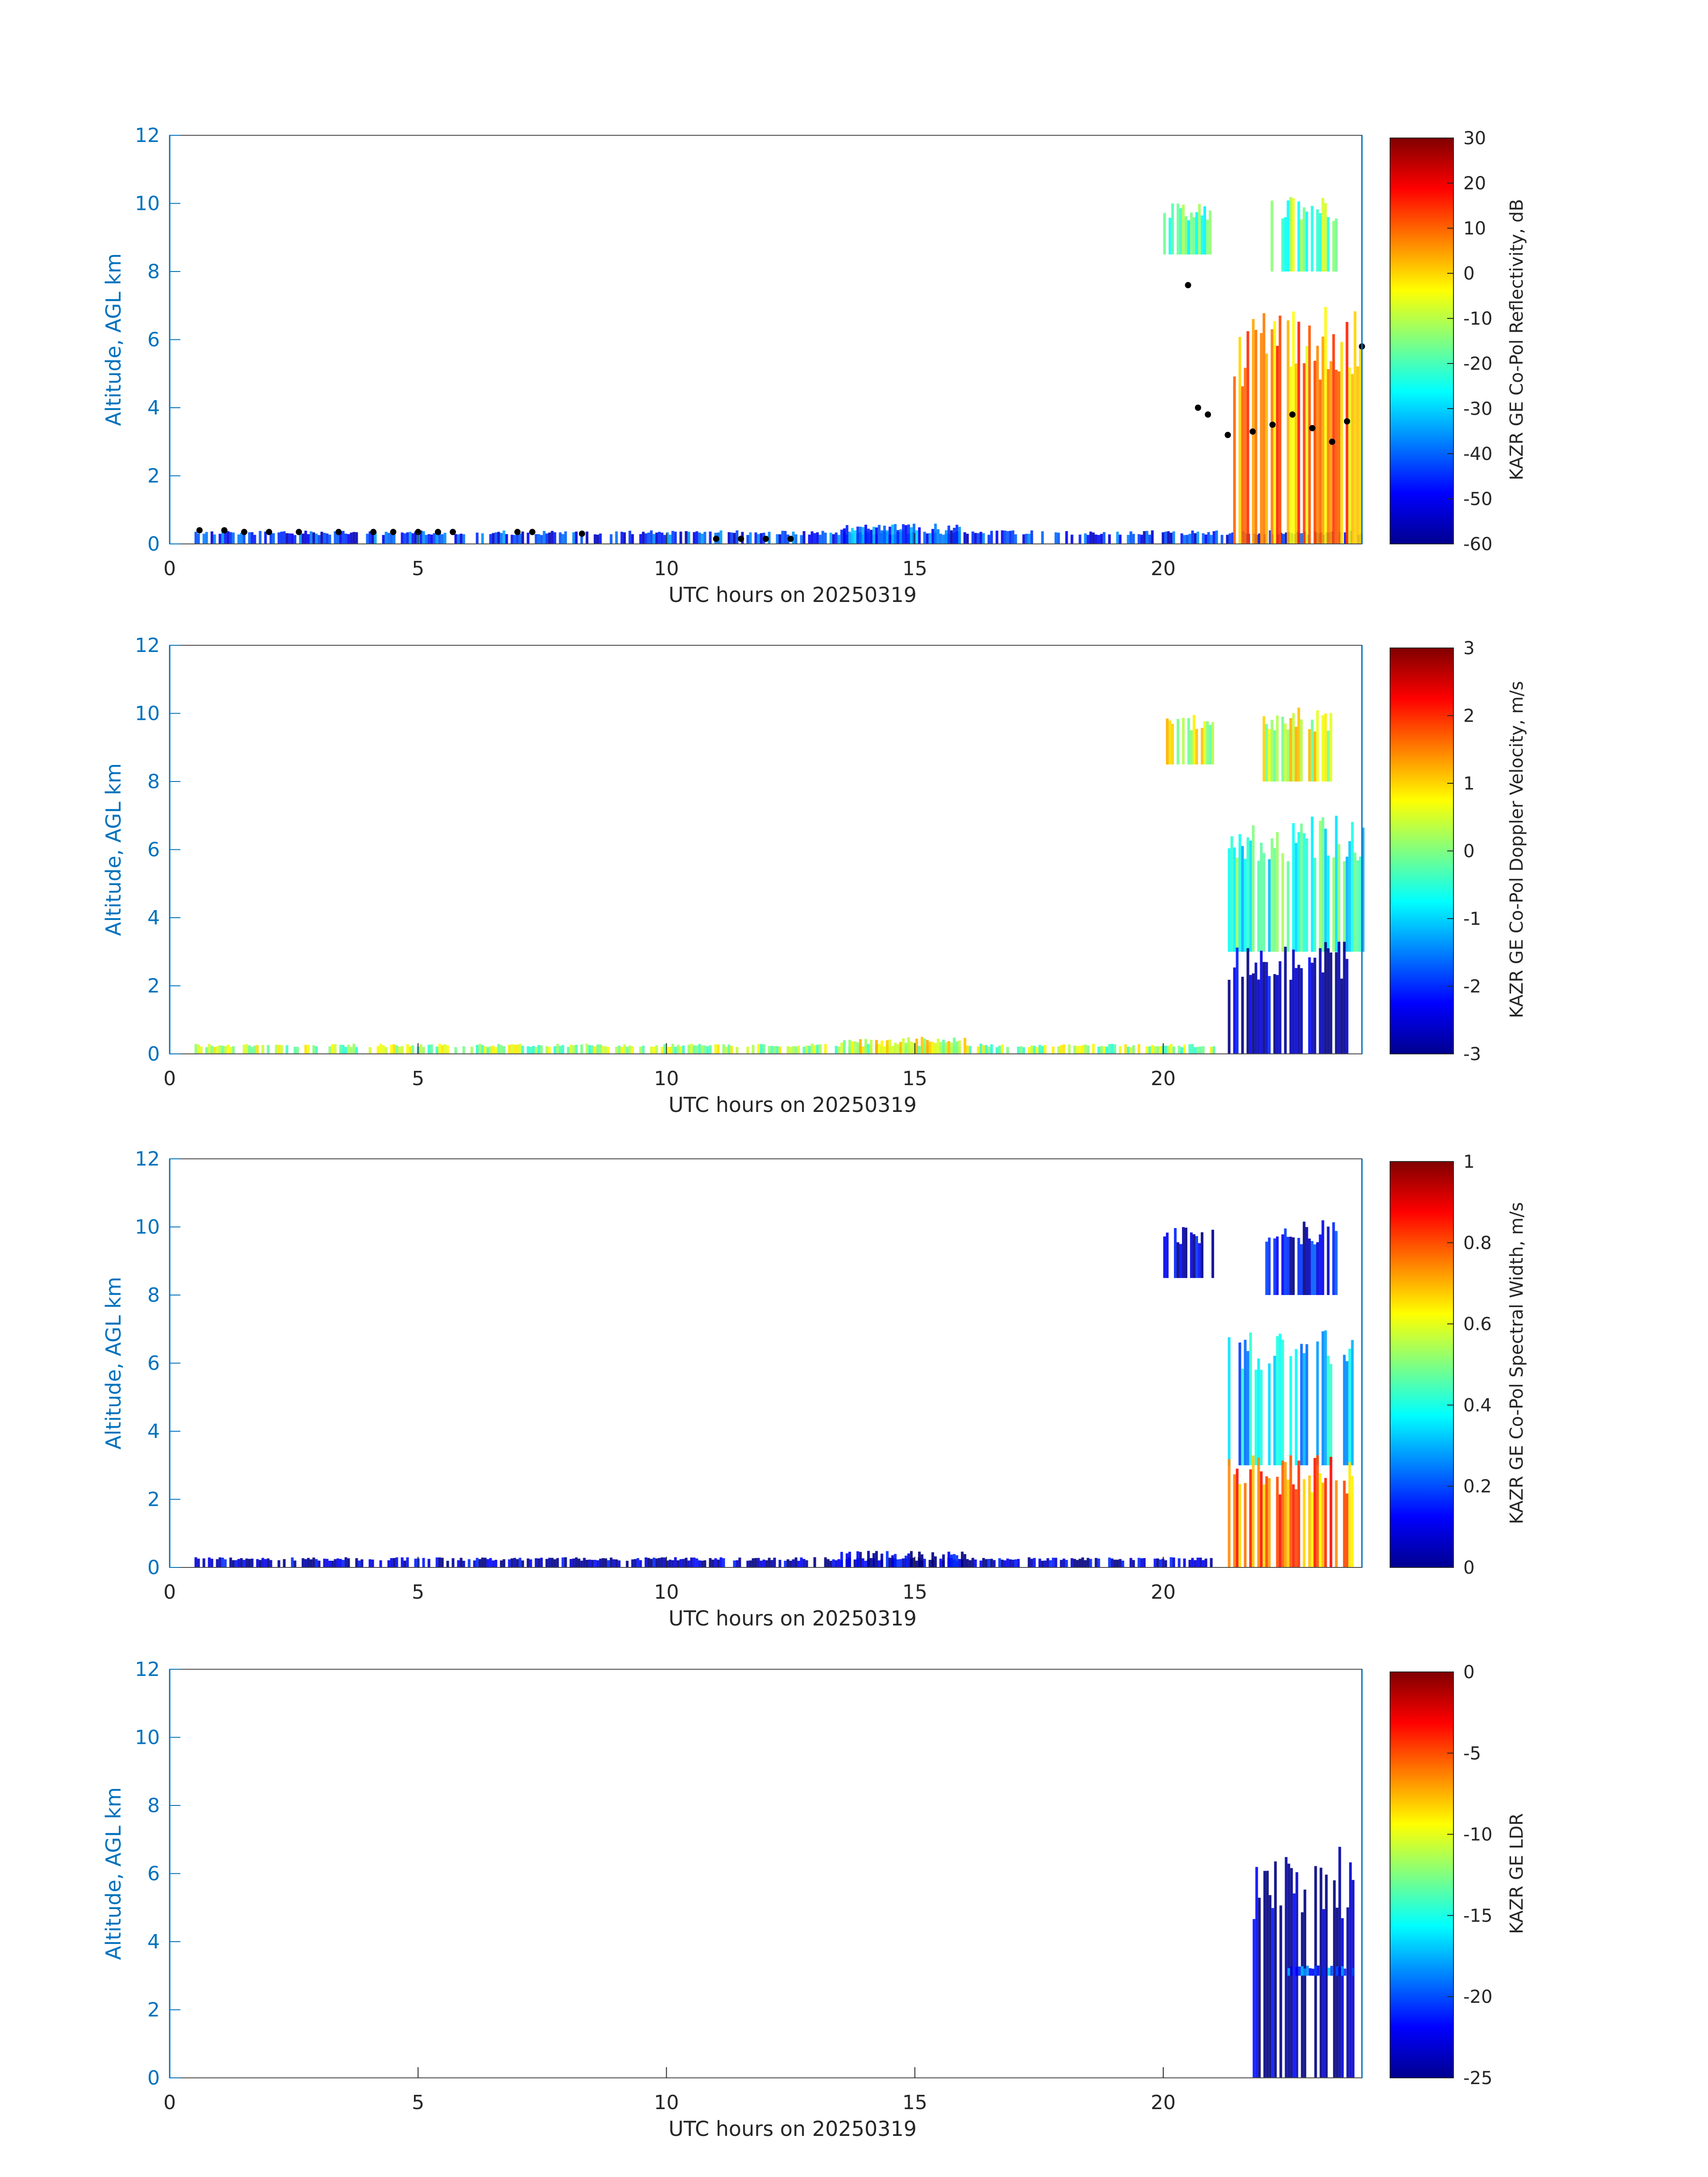  What do you see at coordinates (741, 538) in the screenshot?
I see `cloud-base-point` at bounding box center [741, 538].